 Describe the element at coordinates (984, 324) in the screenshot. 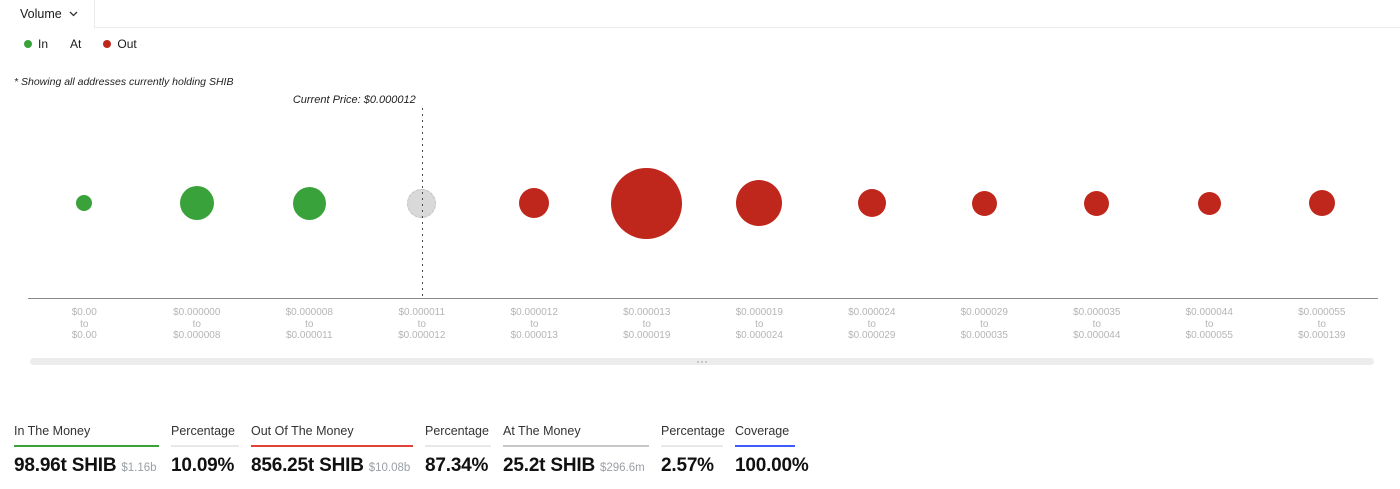

I see `x-axis-label: $0.000029 to $0.000035` at that location.